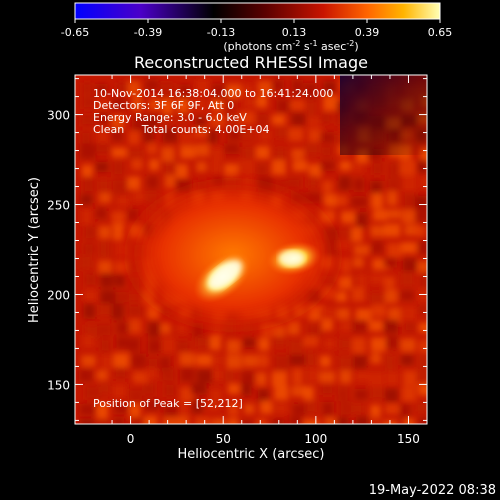 Image resolution: width=500 pixels, height=500 pixels. I want to click on colorbar-tick-label: -0.39, so click(148, 32).